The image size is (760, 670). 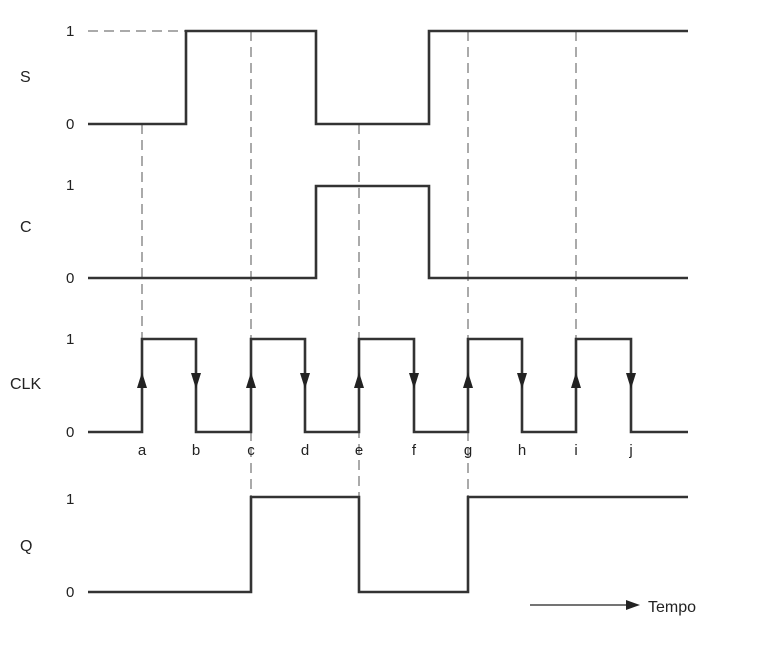 What do you see at coordinates (414, 381) in the screenshot?
I see `falling-edge-arrow-f` at bounding box center [414, 381].